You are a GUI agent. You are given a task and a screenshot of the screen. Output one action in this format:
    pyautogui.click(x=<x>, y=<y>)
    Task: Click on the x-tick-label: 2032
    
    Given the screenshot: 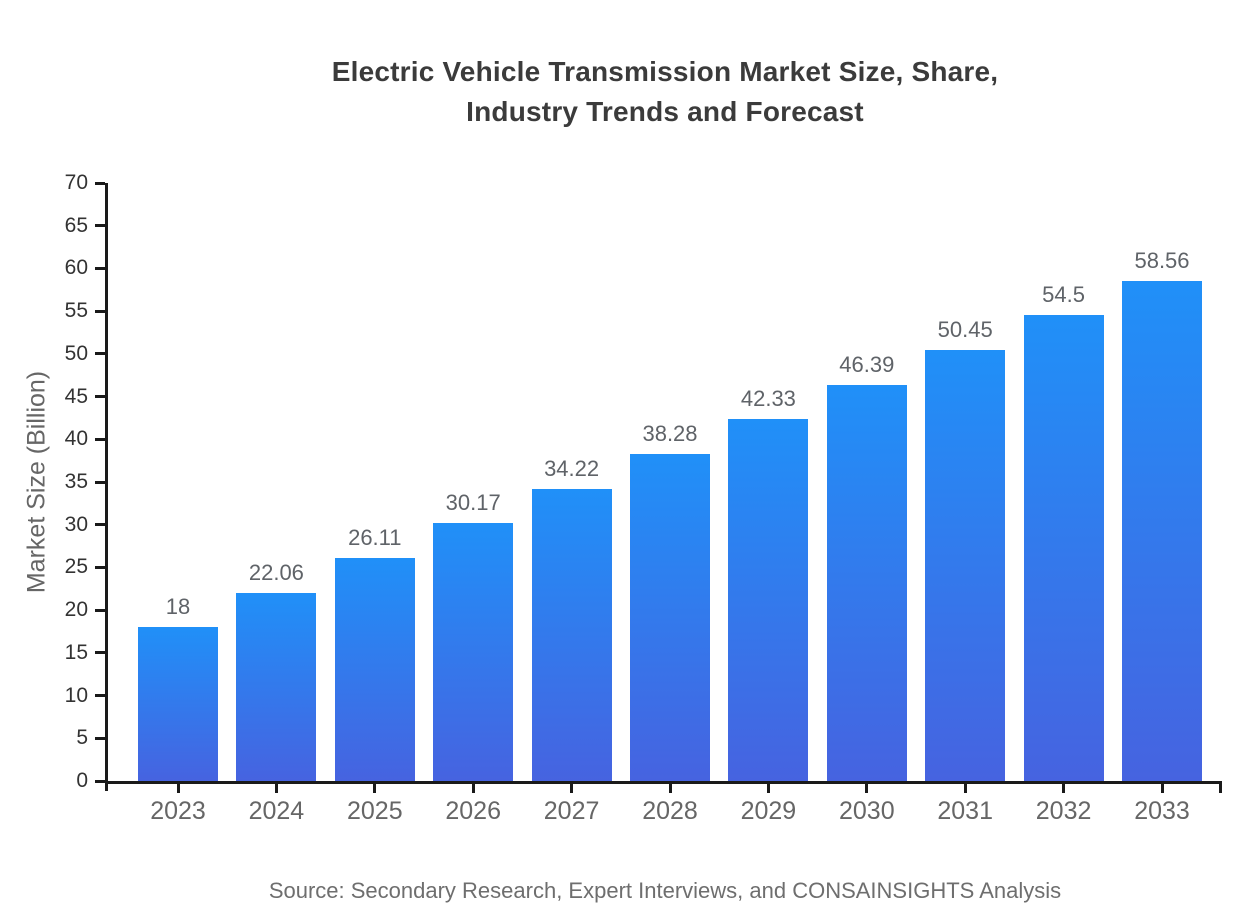 What is the action you would take?
    pyautogui.click(x=1063, y=811)
    